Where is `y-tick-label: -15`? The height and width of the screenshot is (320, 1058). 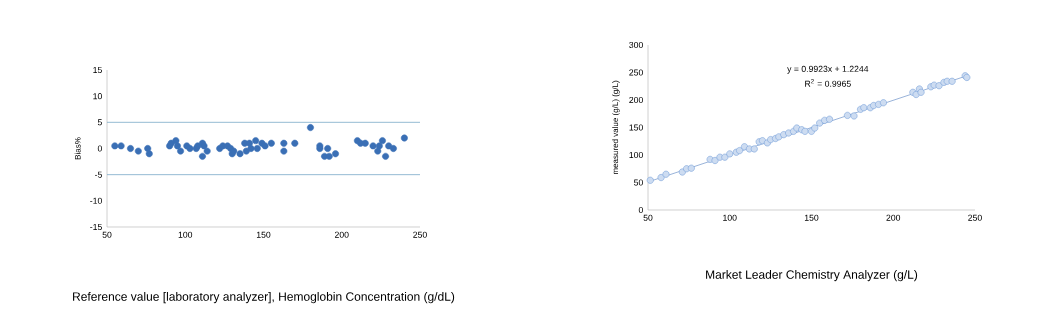 y-tick-label: -15 is located at coordinates (96, 227).